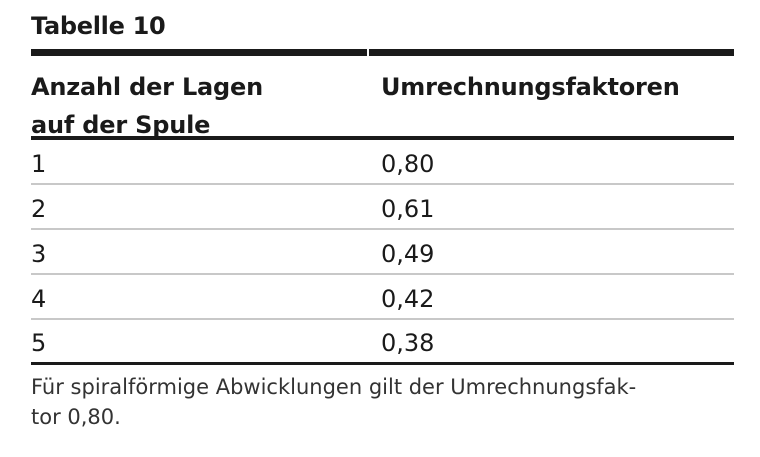 The width and height of the screenshot is (760, 457). I want to click on header-factors: Umrechnungsfaktoren, so click(530, 87).